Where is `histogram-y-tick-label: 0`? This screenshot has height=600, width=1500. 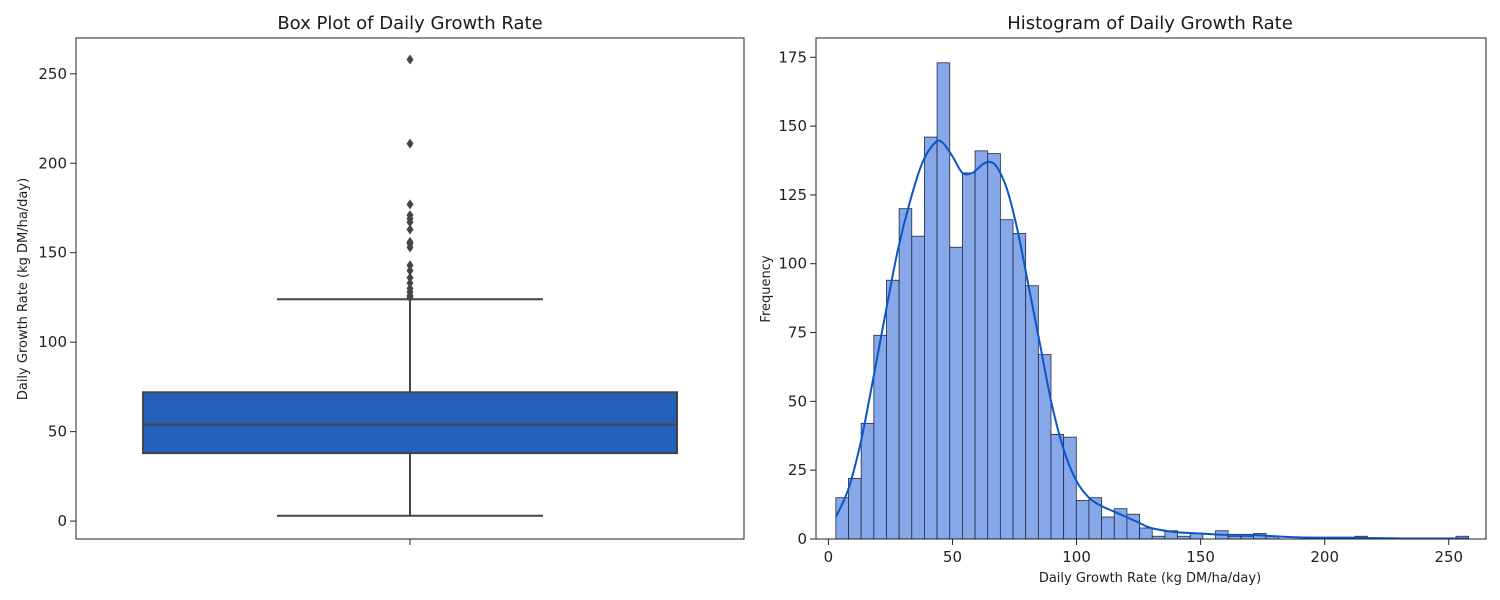
histogram-y-tick-label: 0 is located at coordinates (802, 539).